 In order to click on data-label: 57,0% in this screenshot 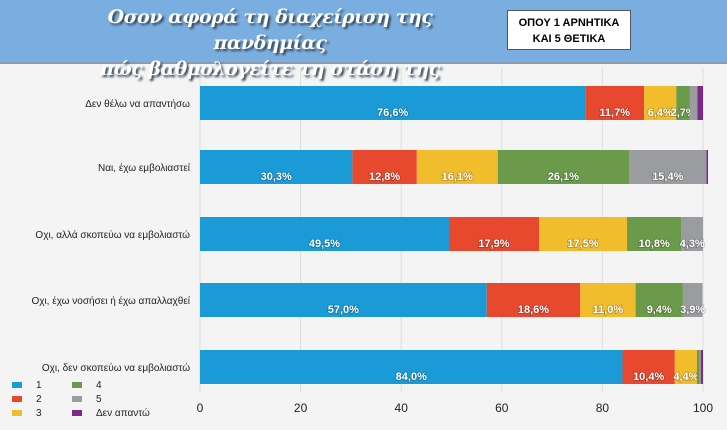, I will do `click(343, 310)`.